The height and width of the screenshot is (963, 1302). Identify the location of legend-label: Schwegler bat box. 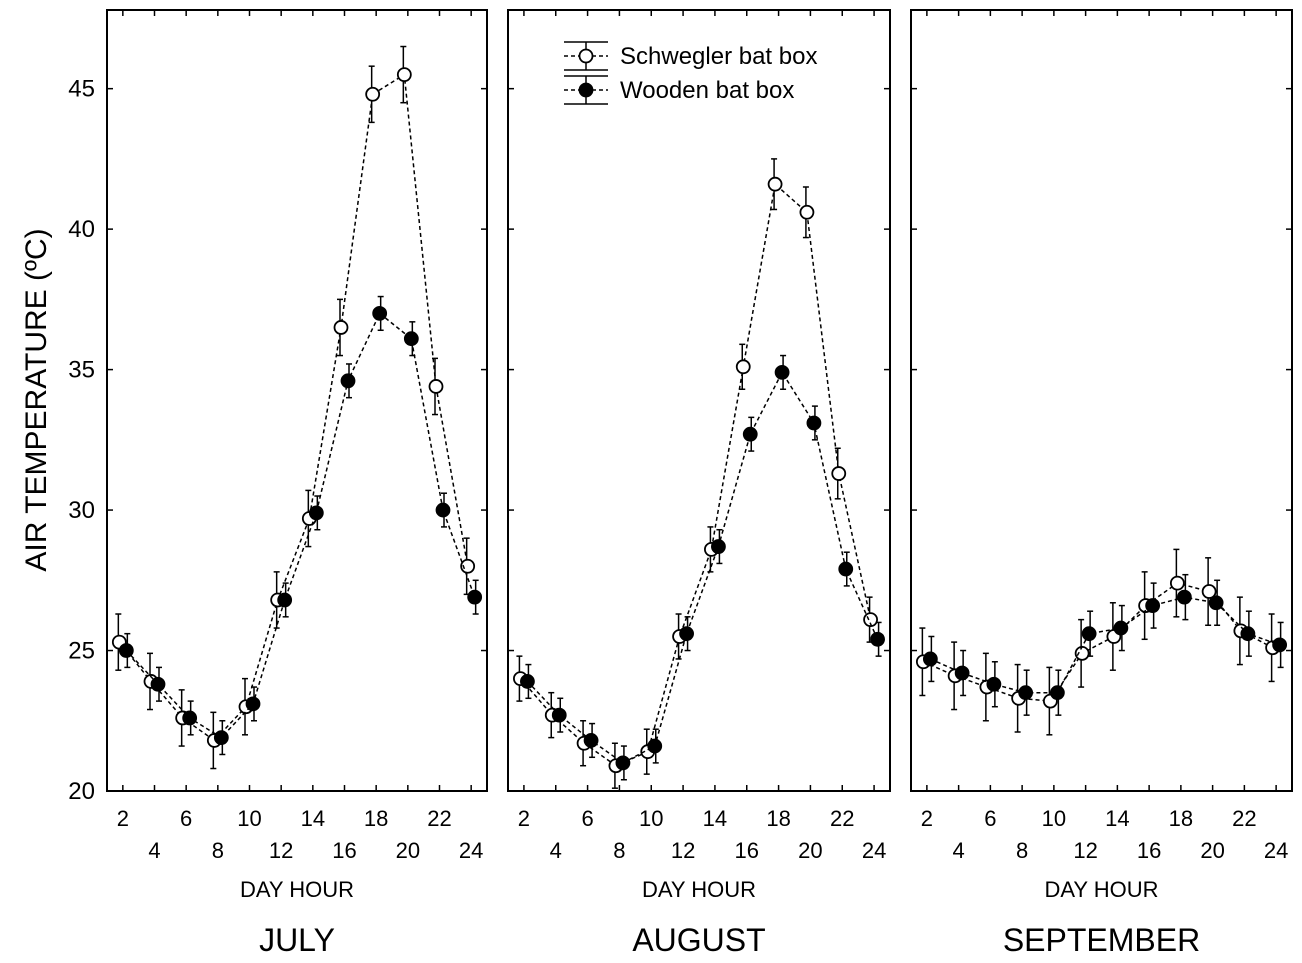
(718, 56).